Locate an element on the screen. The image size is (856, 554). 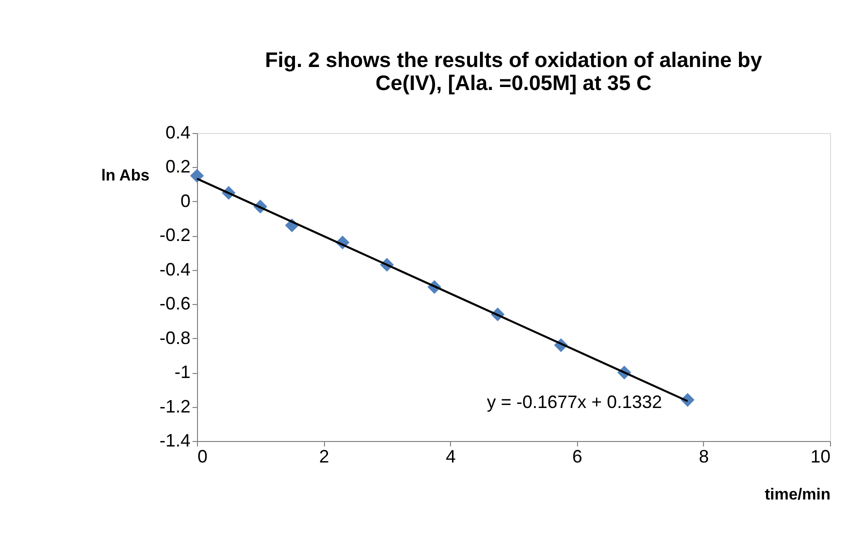
y-tick-label: -0.8 is located at coordinates (174, 338).